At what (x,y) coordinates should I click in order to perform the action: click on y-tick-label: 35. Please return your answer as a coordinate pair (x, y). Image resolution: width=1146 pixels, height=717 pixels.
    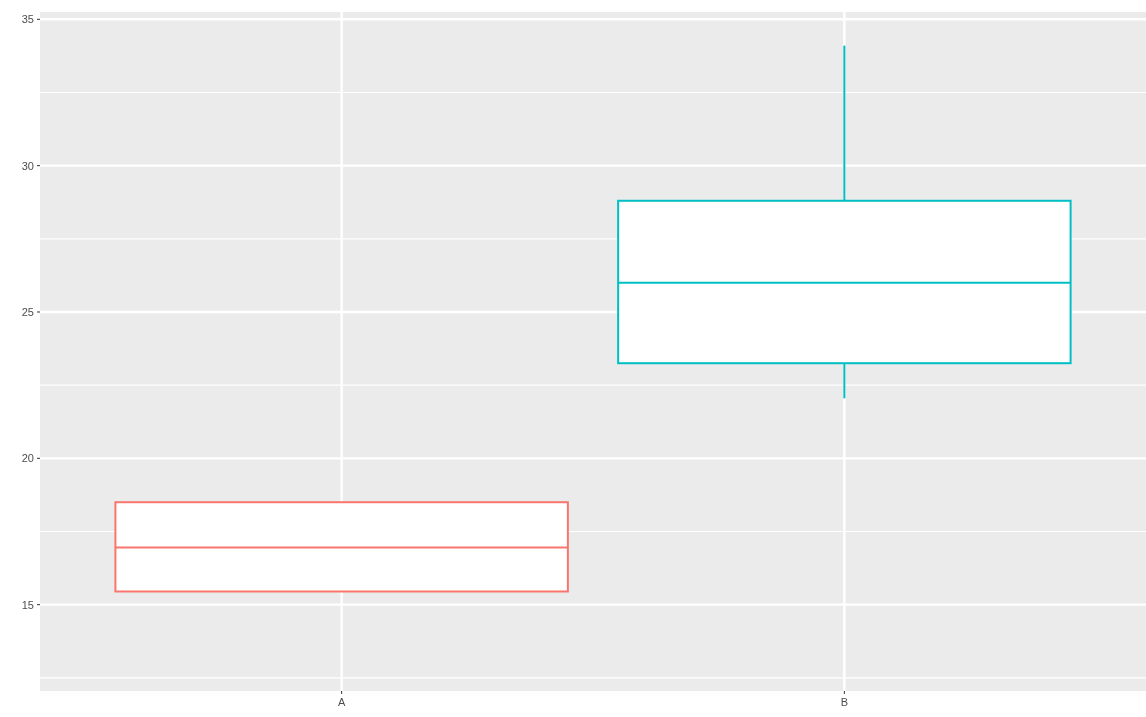
    Looking at the image, I should click on (27, 19).